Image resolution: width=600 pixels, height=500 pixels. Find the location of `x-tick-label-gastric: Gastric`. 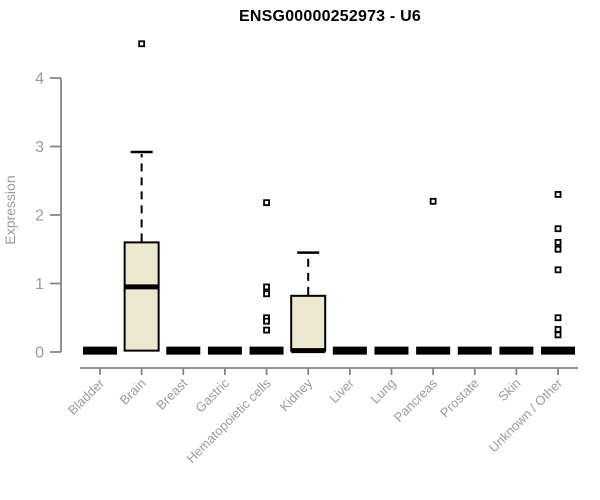

x-tick-label-gastric: Gastric is located at coordinates (212, 395).